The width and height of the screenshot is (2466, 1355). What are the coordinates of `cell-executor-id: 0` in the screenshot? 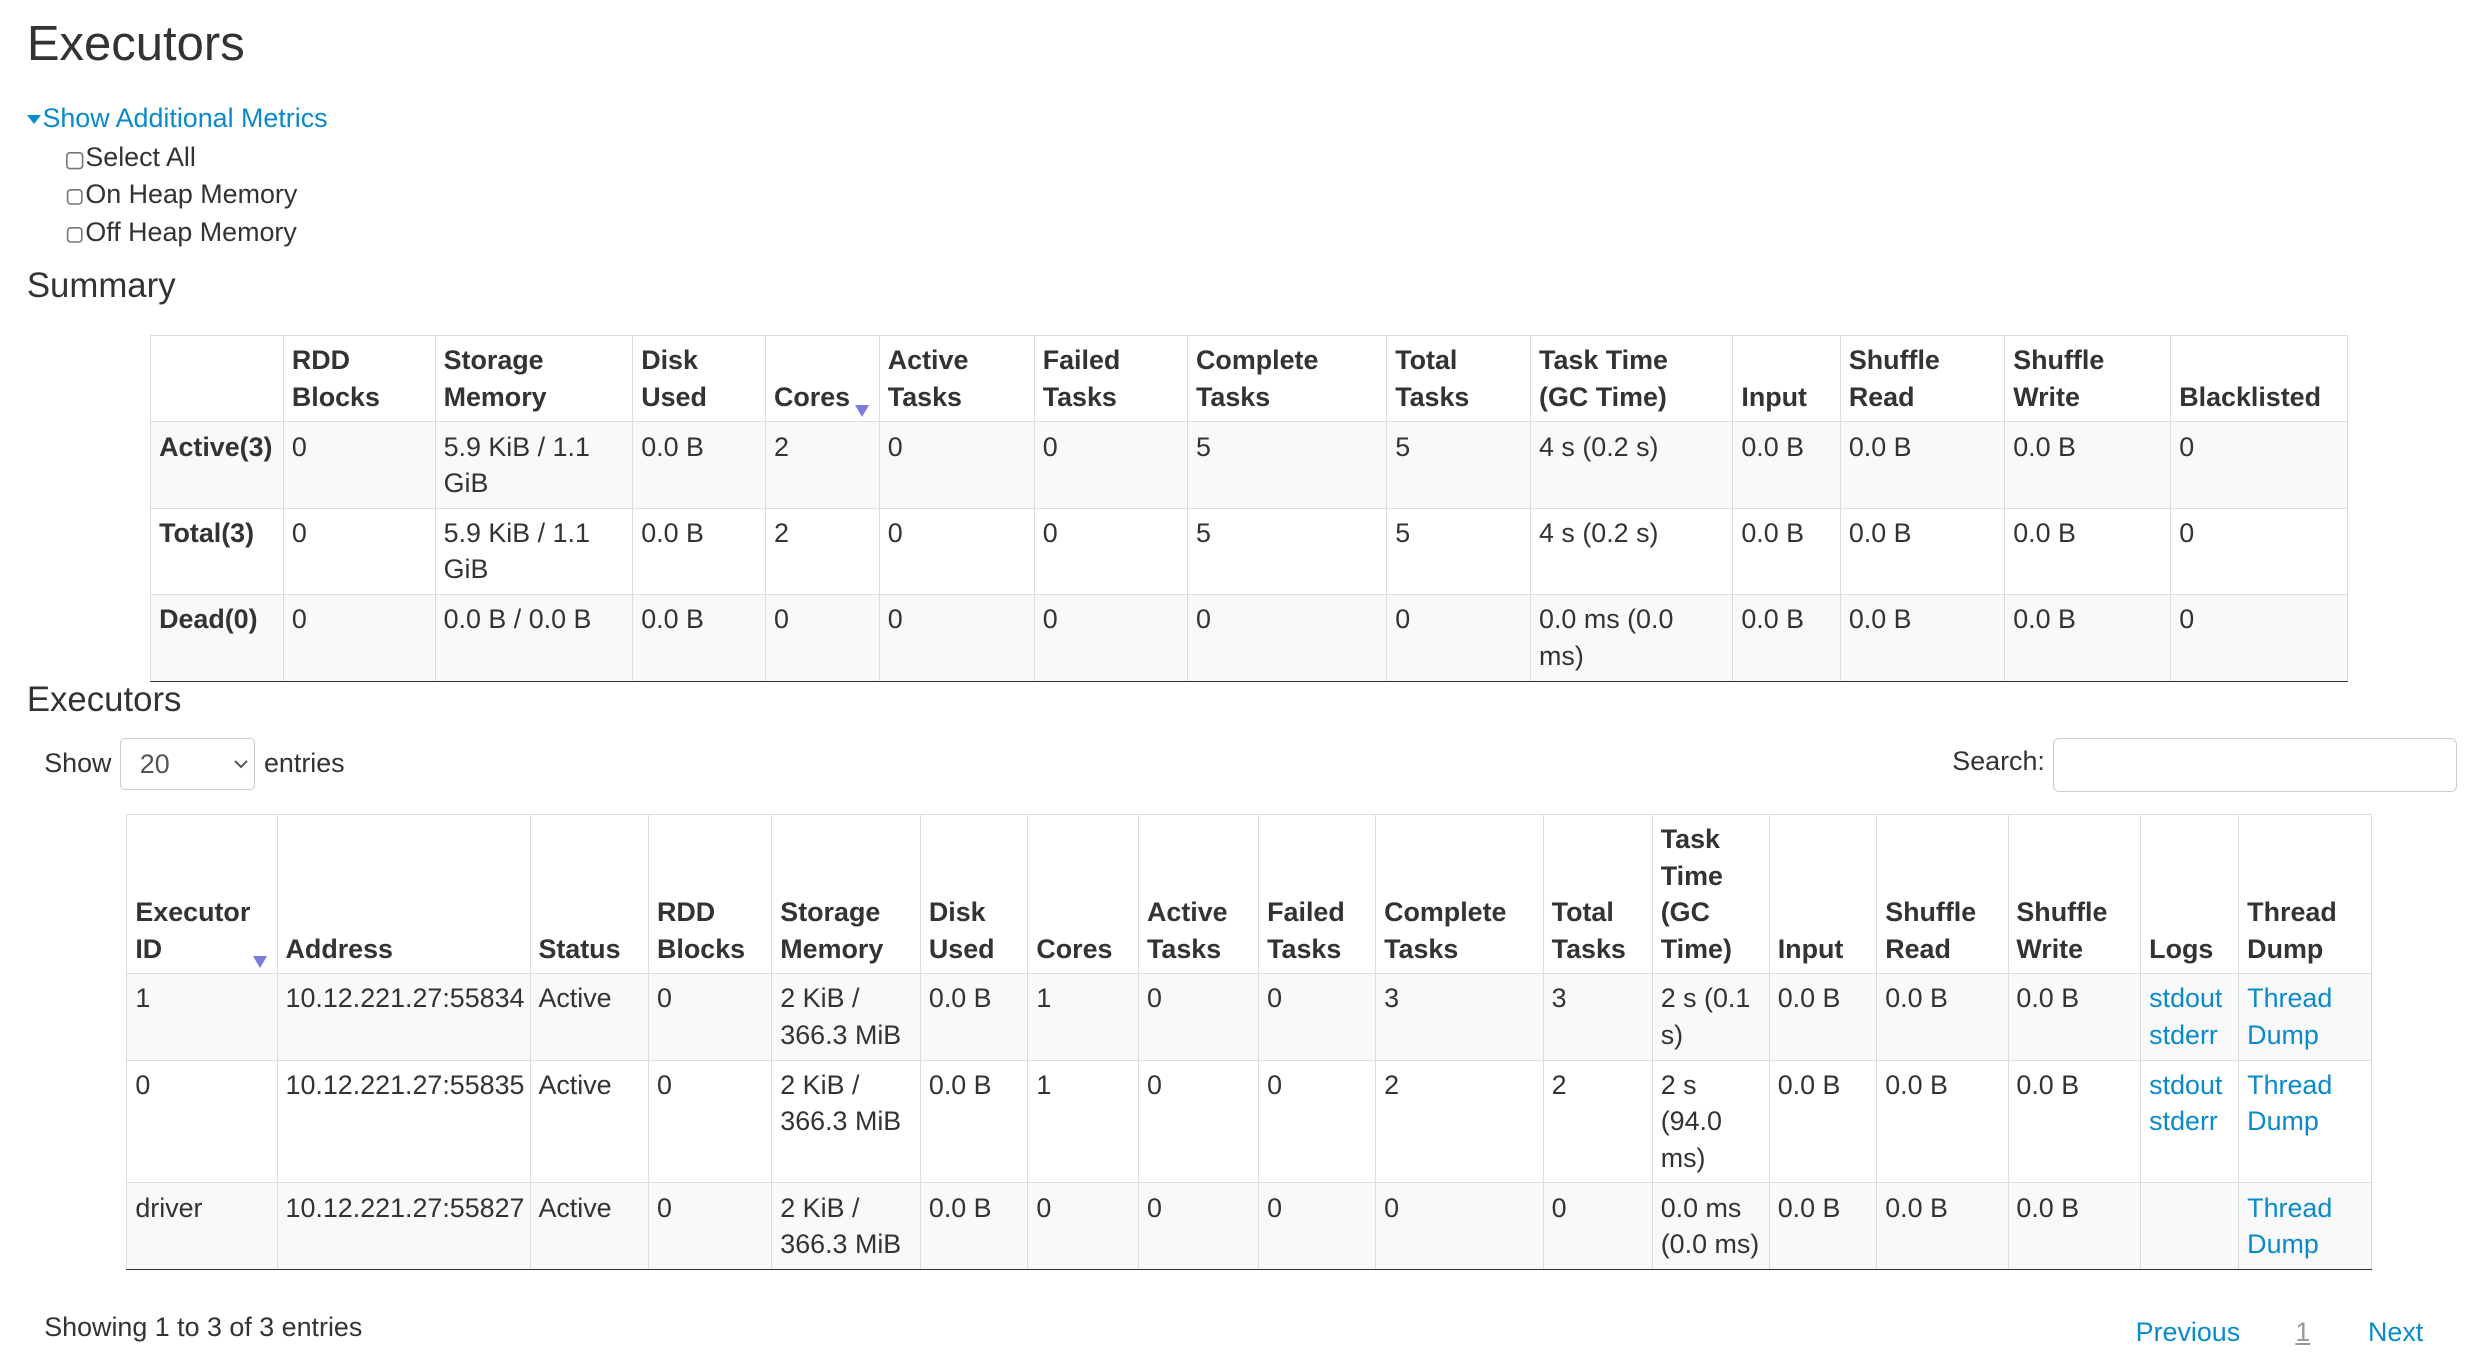 It's located at (202, 1121).